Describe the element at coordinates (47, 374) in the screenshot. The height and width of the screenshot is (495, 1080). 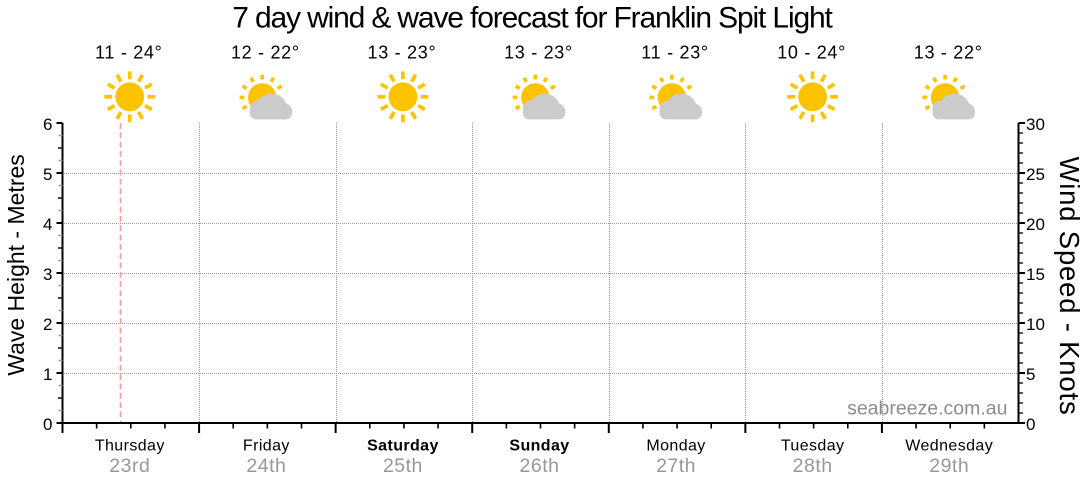
I see `svg-text: 1` at that location.